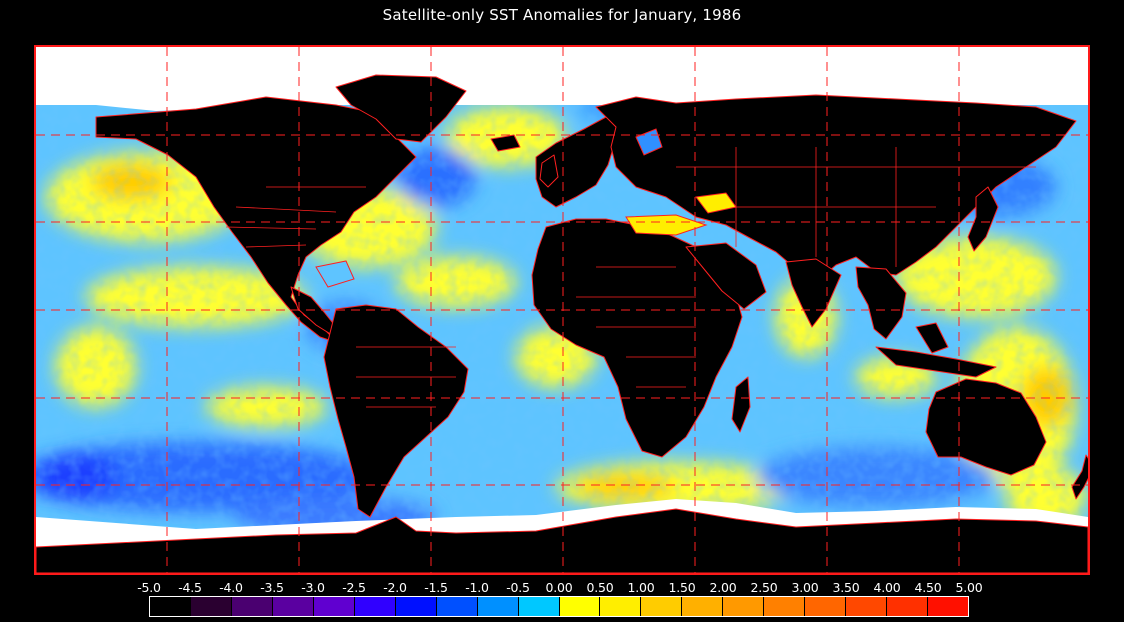 The height and width of the screenshot is (622, 1124). Describe the element at coordinates (272, 587) in the screenshot. I see `colorbar-tick-label: -3.5` at that location.